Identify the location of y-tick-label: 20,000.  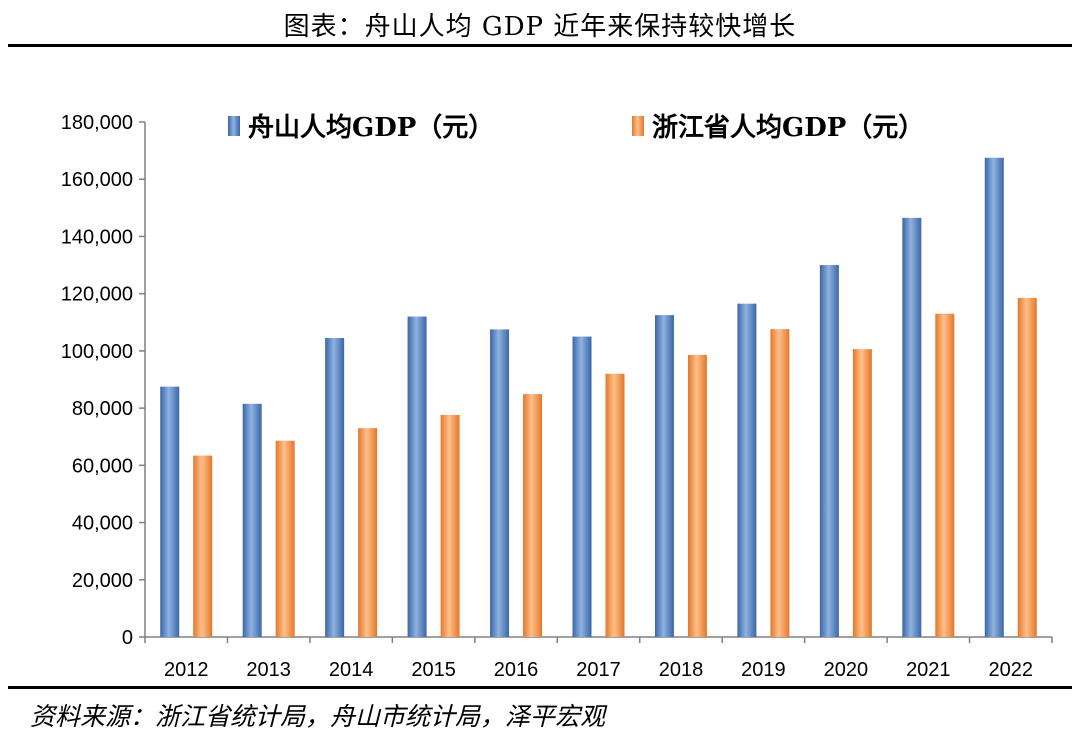
(102, 581).